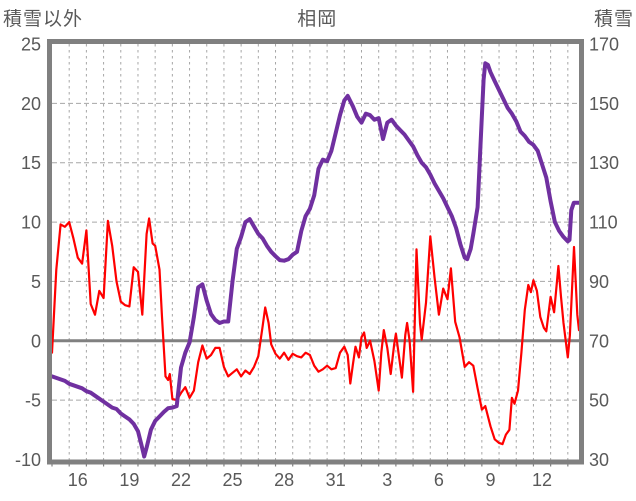  I want to click on right-axis-tick-label: 130, so click(604, 163).